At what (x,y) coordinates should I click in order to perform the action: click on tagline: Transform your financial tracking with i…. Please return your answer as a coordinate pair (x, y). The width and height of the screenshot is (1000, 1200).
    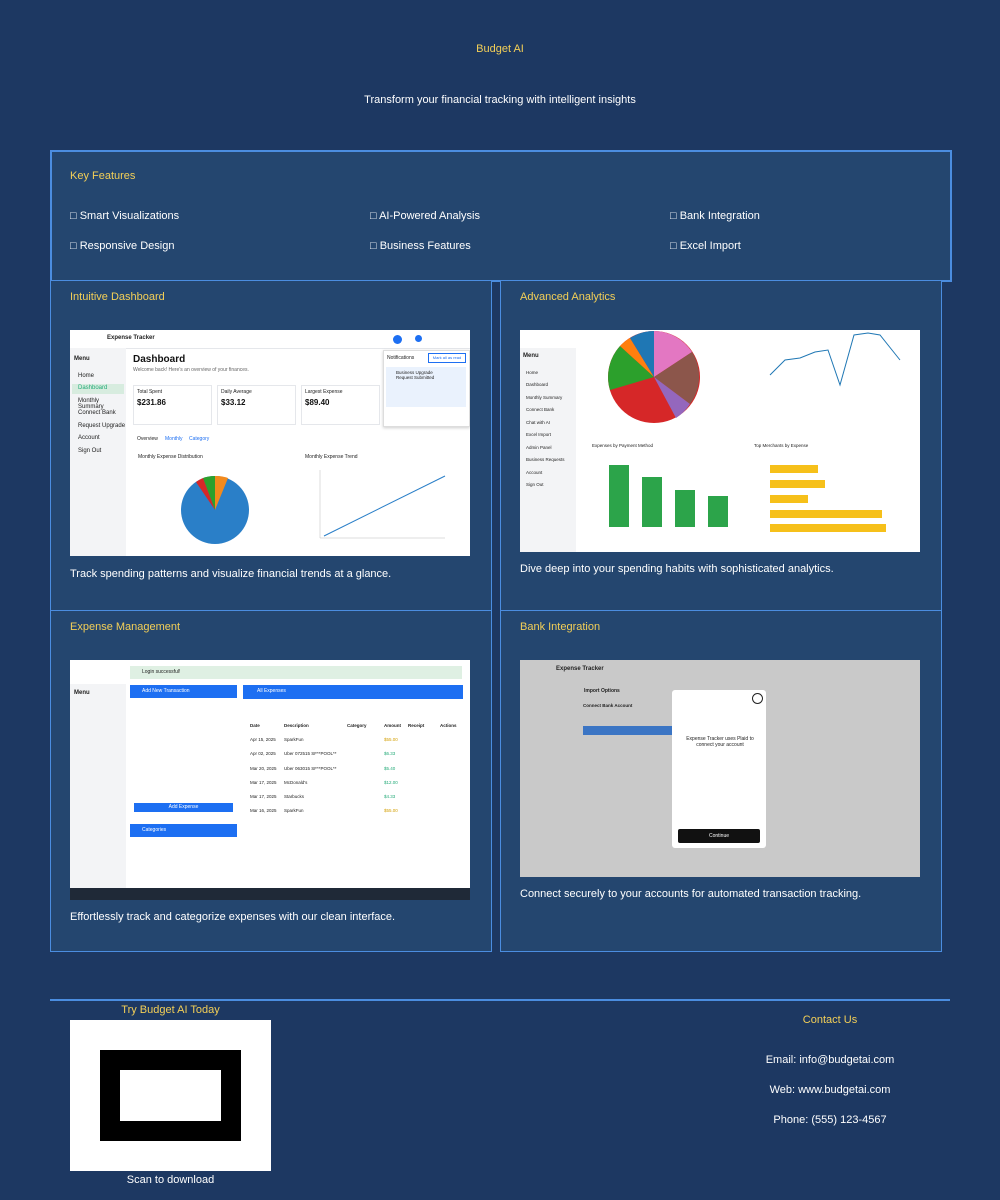
    Looking at the image, I should click on (500, 100).